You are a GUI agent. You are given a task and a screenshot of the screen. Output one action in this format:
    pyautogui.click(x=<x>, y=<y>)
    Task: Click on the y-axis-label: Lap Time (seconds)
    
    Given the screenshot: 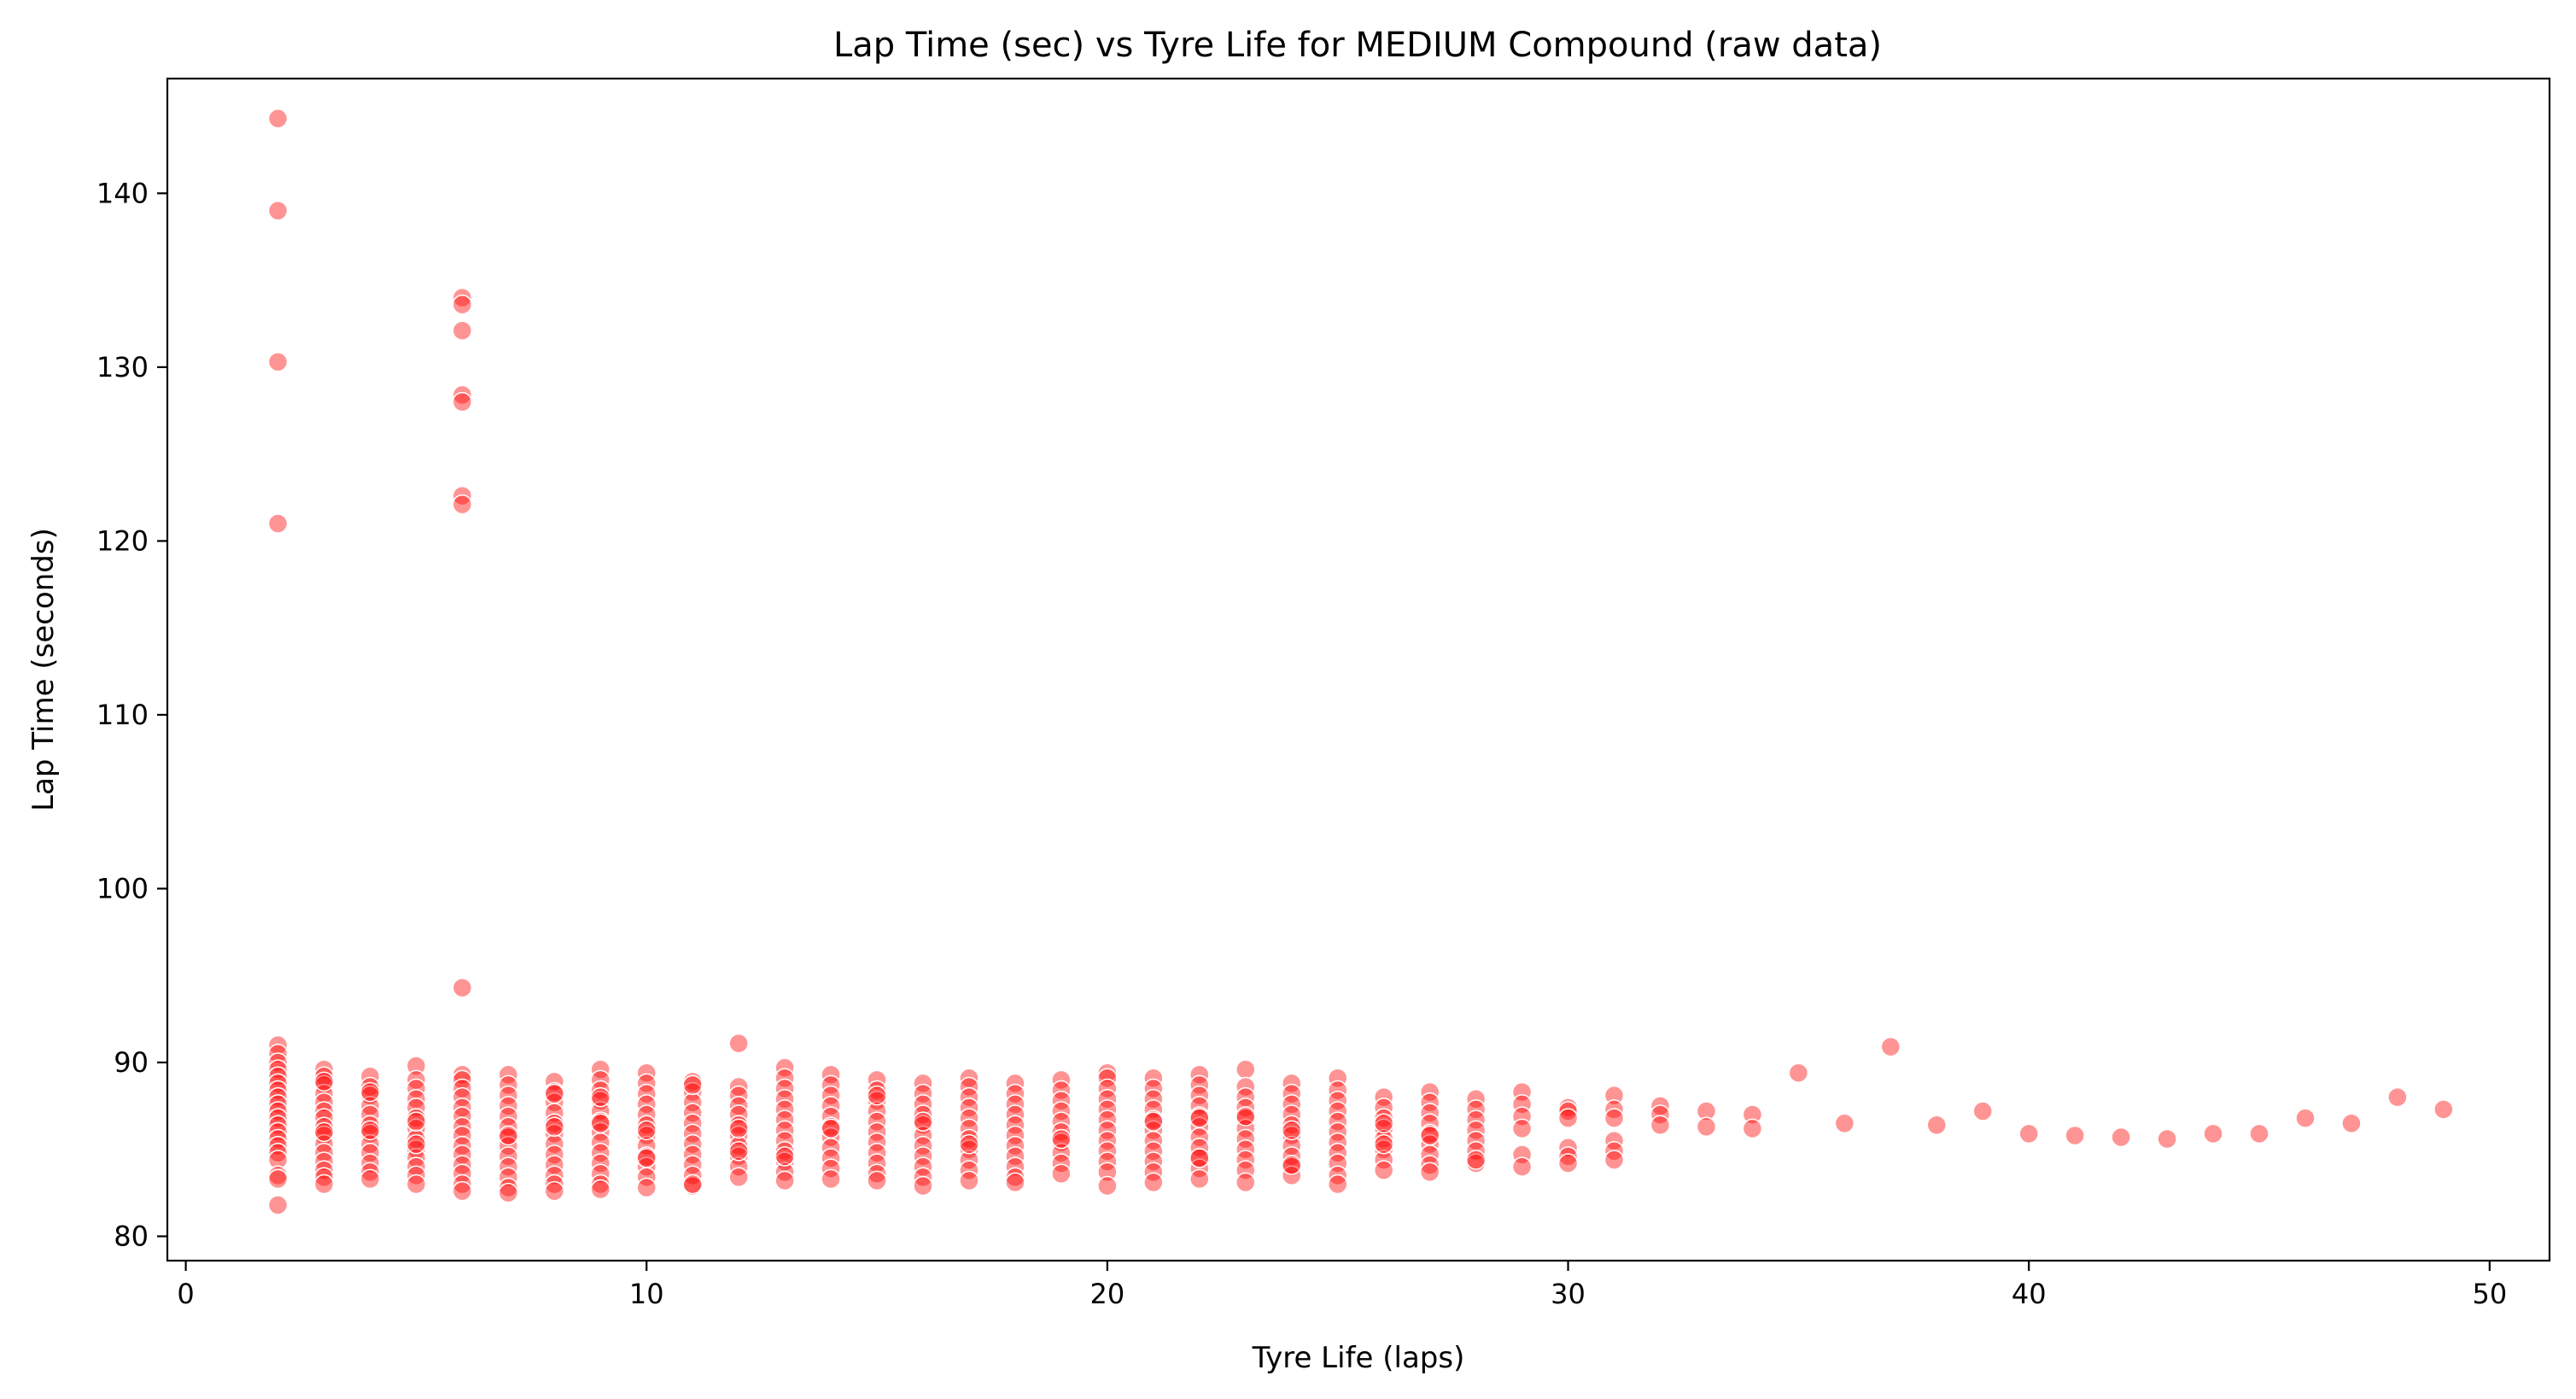 What is the action you would take?
    pyautogui.click(x=43, y=669)
    